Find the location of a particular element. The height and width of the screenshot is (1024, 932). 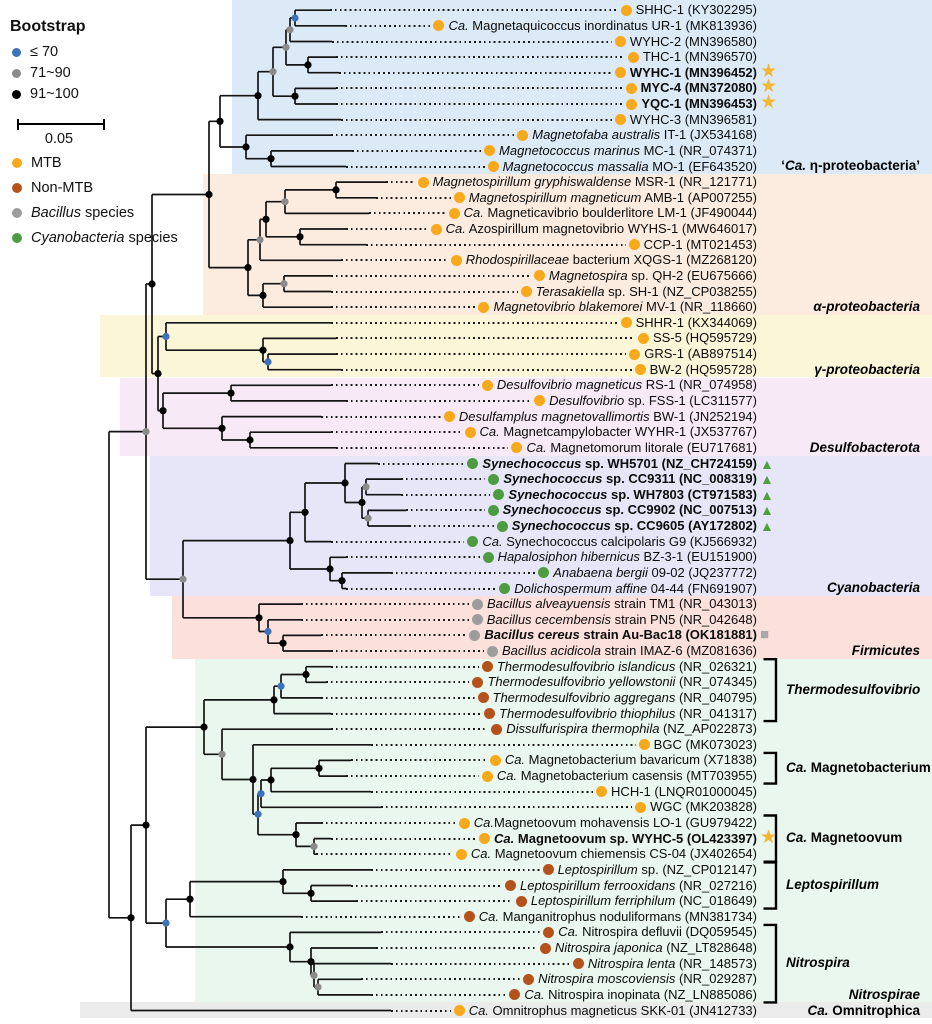

taxon-label: WGC (MK203828) is located at coordinates (703, 807).